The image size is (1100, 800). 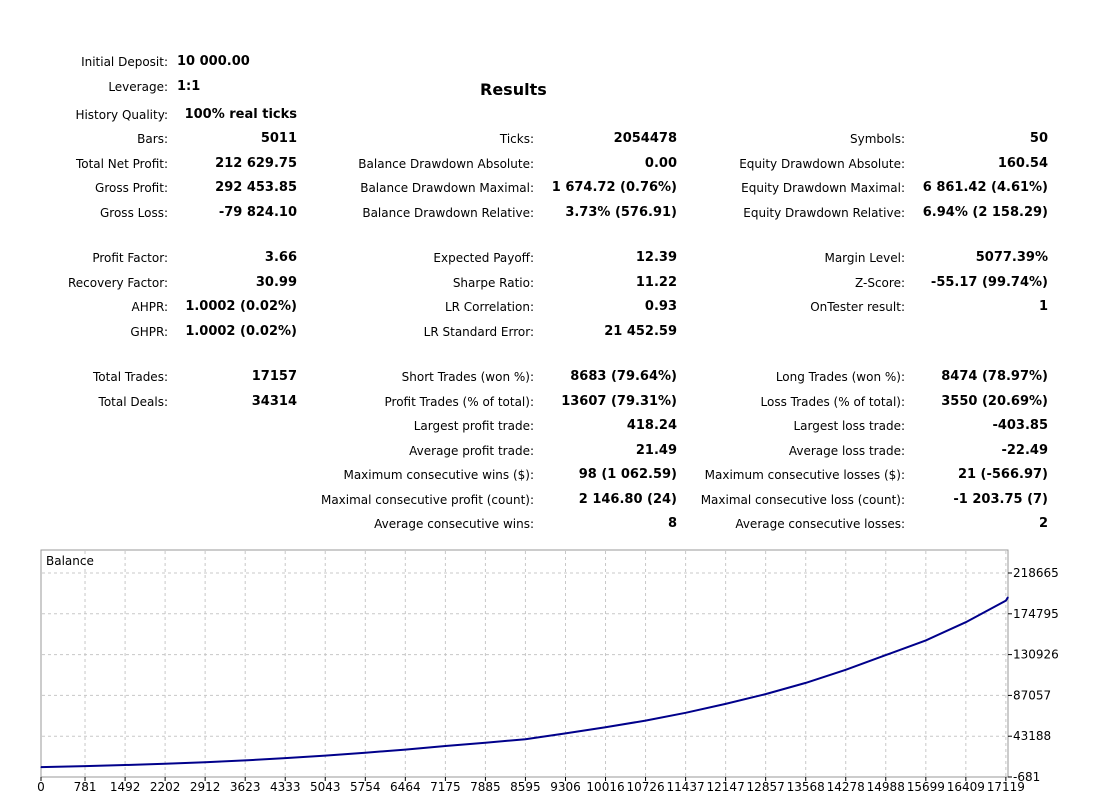 What do you see at coordinates (1036, 614) in the screenshot?
I see `y-tick-label: 174795` at bounding box center [1036, 614].